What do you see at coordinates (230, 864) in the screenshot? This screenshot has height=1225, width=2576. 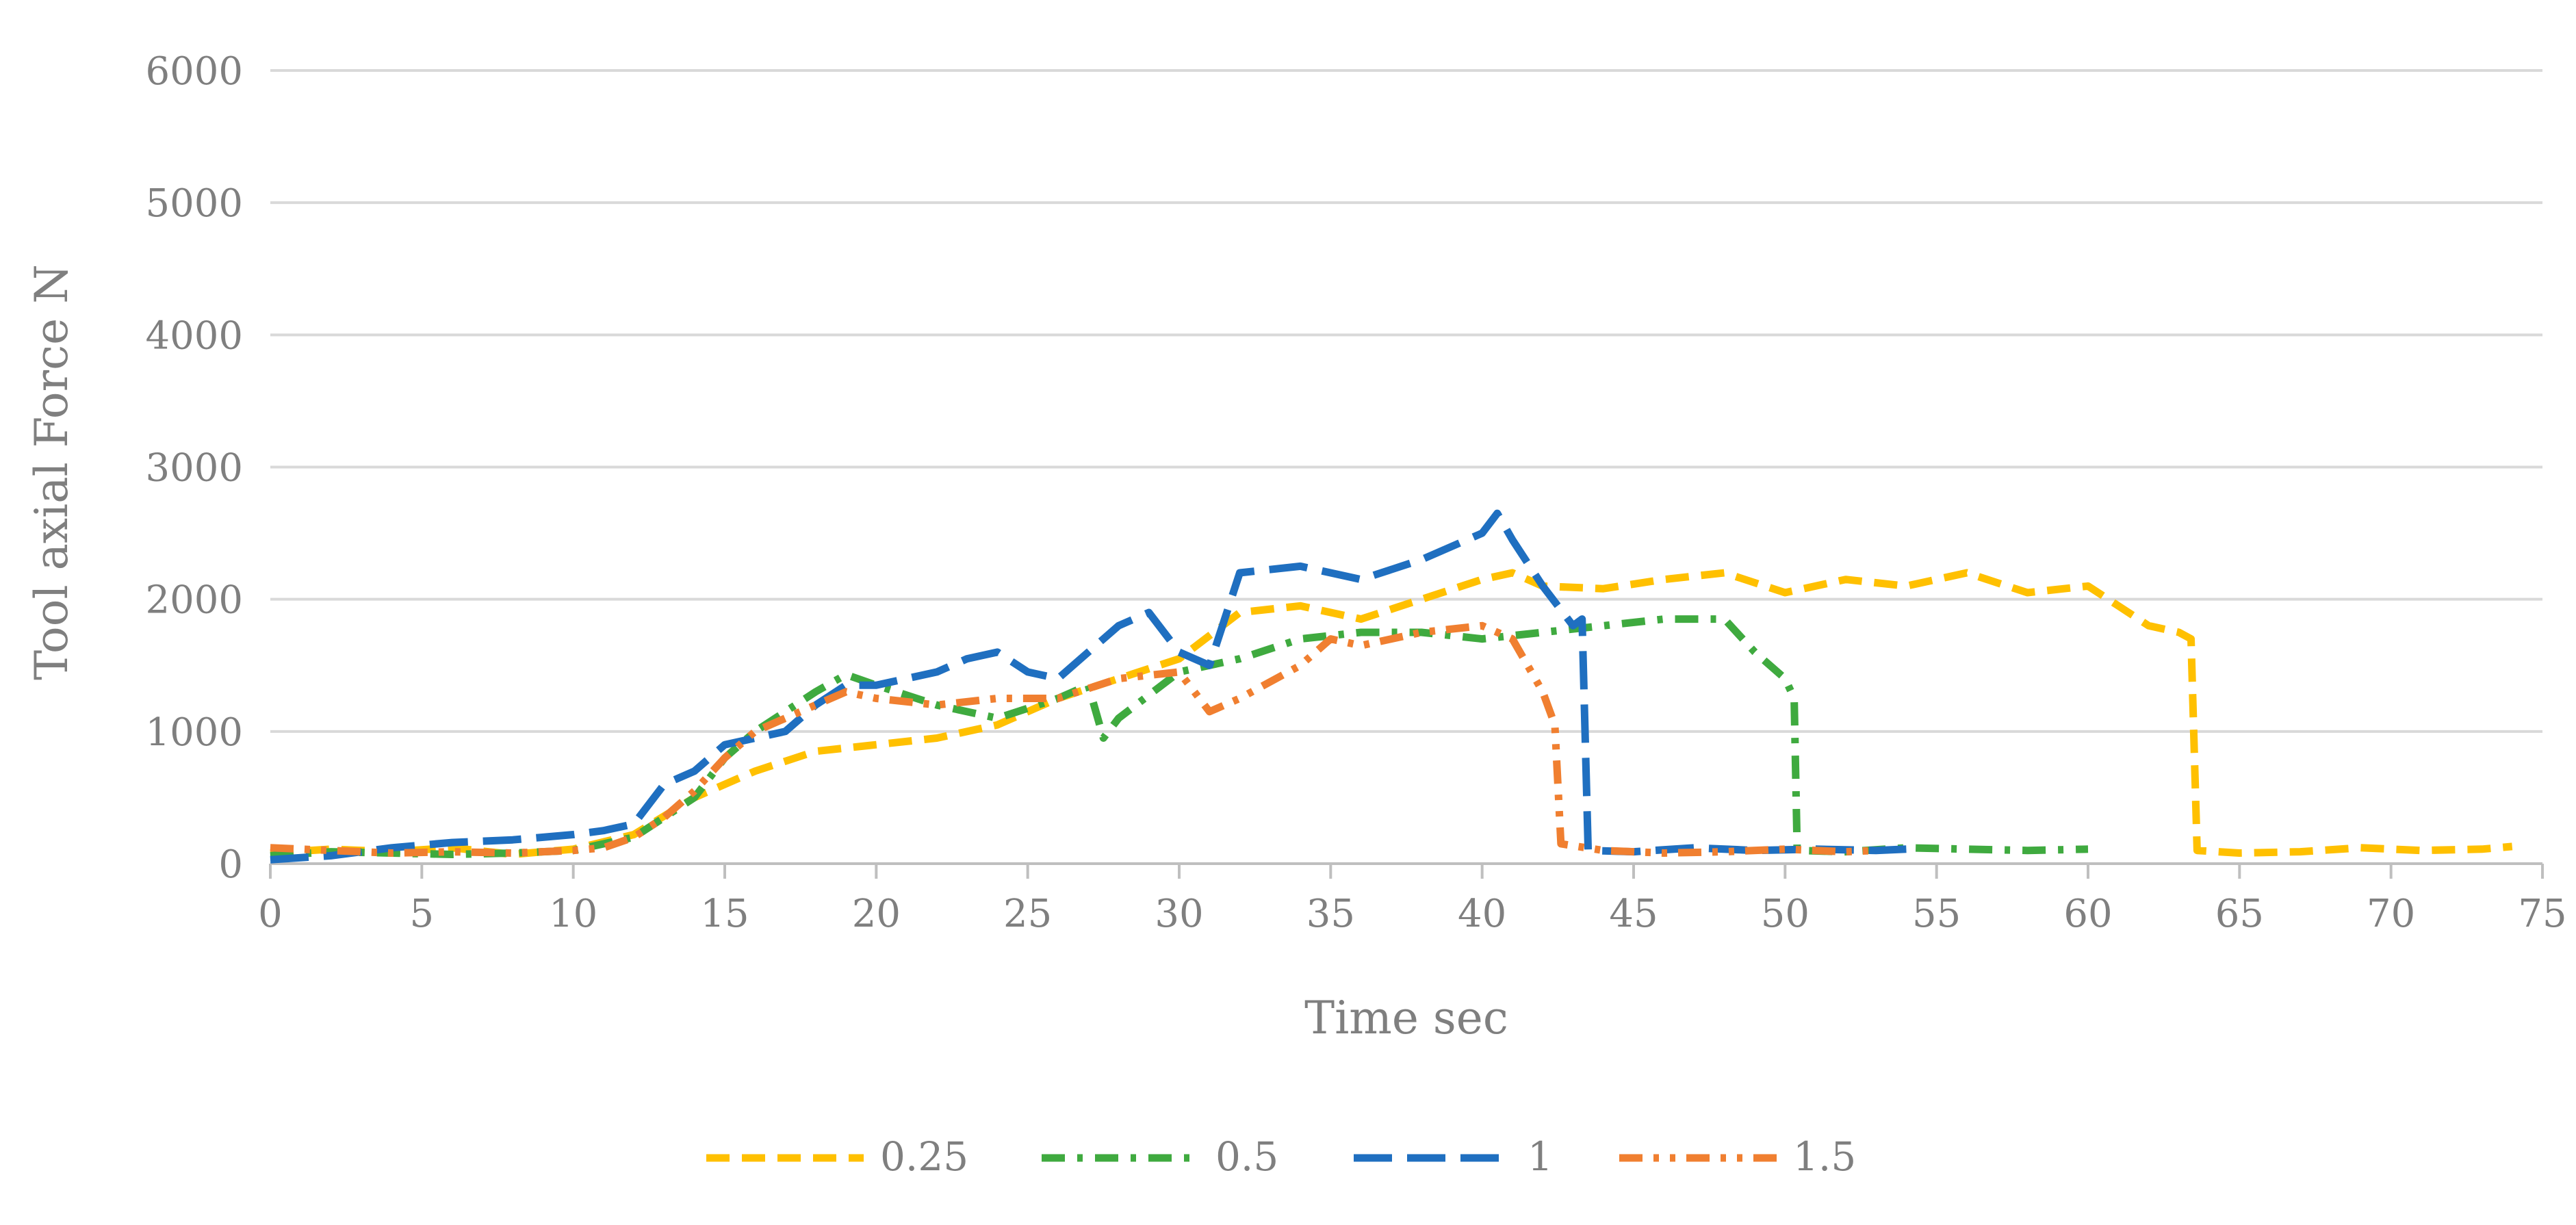 I see `y-tick-label: 0` at bounding box center [230, 864].